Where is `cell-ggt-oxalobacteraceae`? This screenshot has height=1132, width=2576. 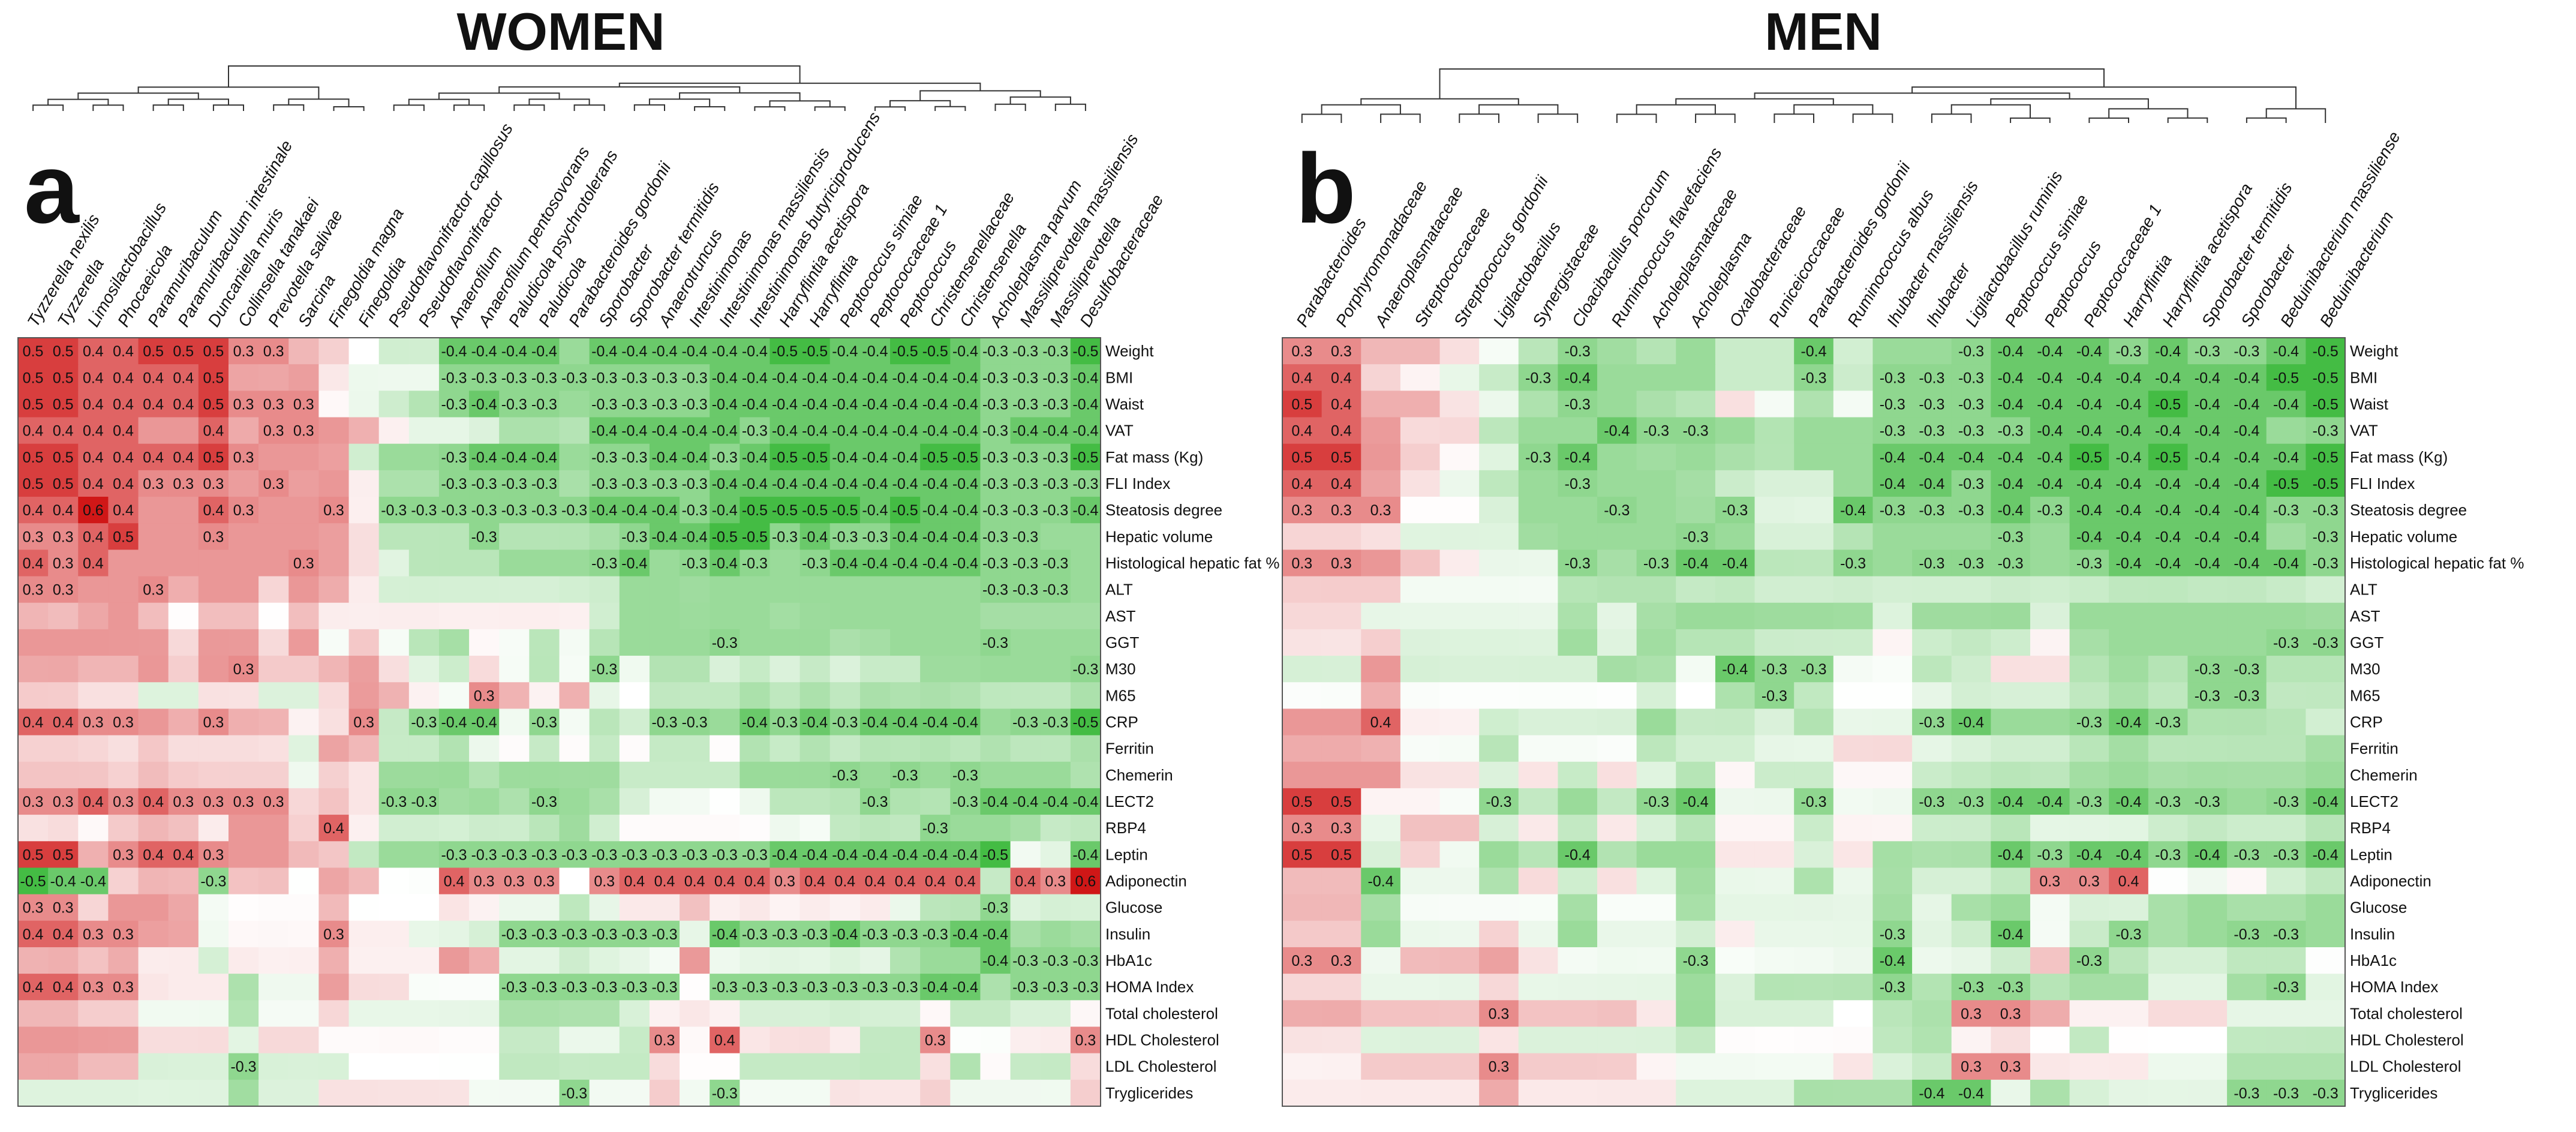
cell-ggt-oxalobacteraceae is located at coordinates (1736, 643).